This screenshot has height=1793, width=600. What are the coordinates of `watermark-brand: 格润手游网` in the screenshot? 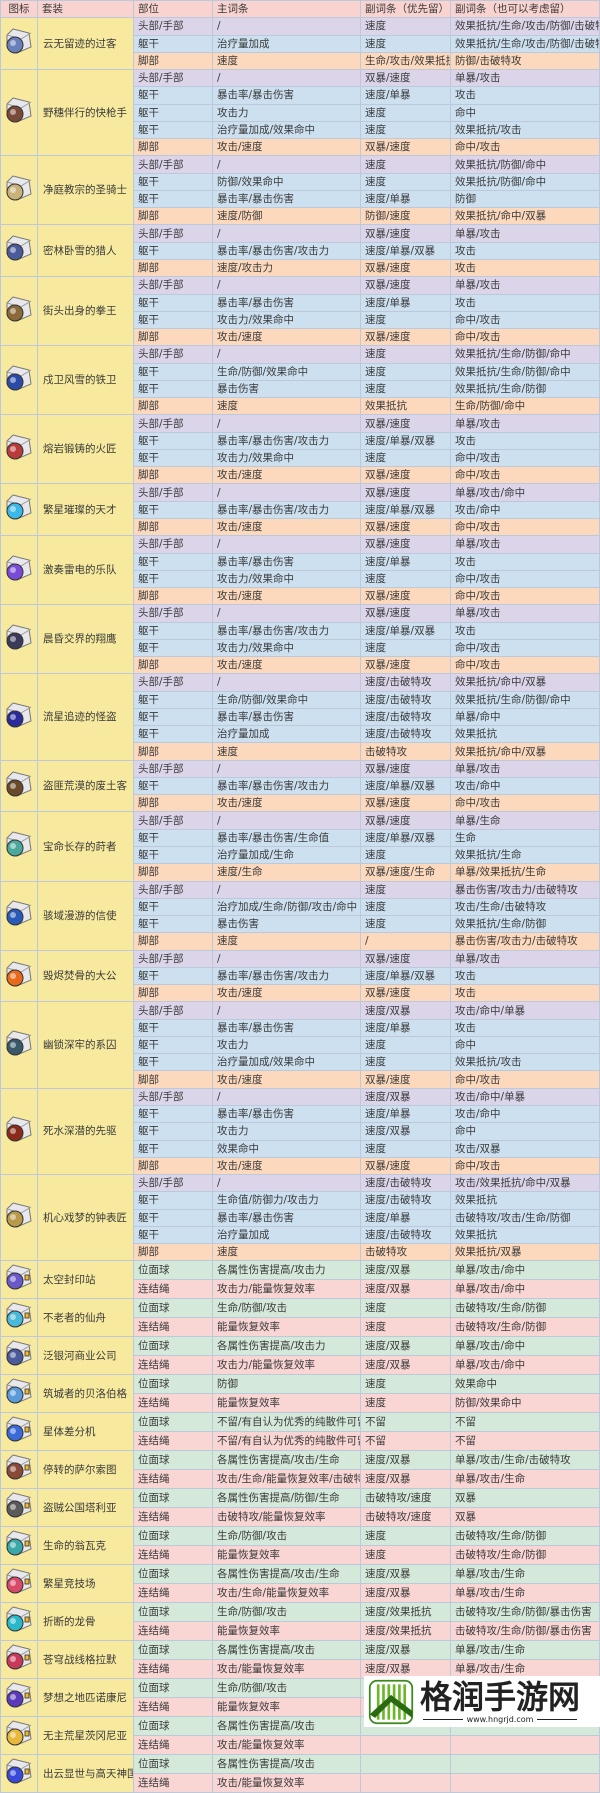 It's located at (500, 1696).